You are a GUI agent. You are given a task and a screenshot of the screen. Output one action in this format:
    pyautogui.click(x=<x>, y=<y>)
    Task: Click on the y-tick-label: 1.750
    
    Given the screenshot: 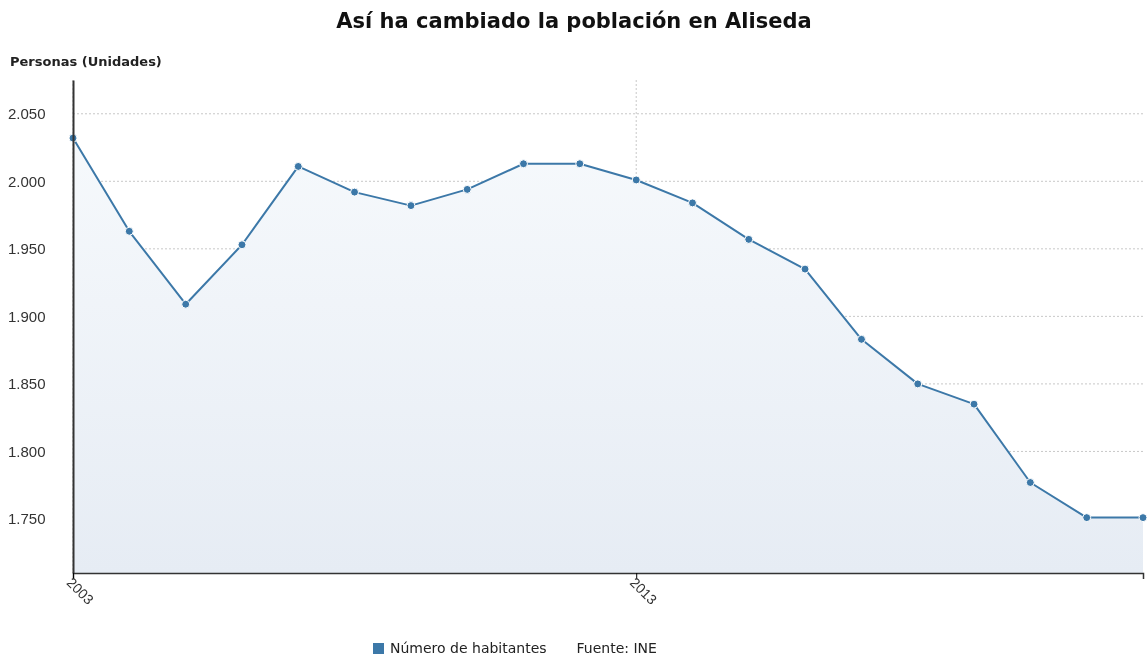 What is the action you would take?
    pyautogui.click(x=27, y=519)
    